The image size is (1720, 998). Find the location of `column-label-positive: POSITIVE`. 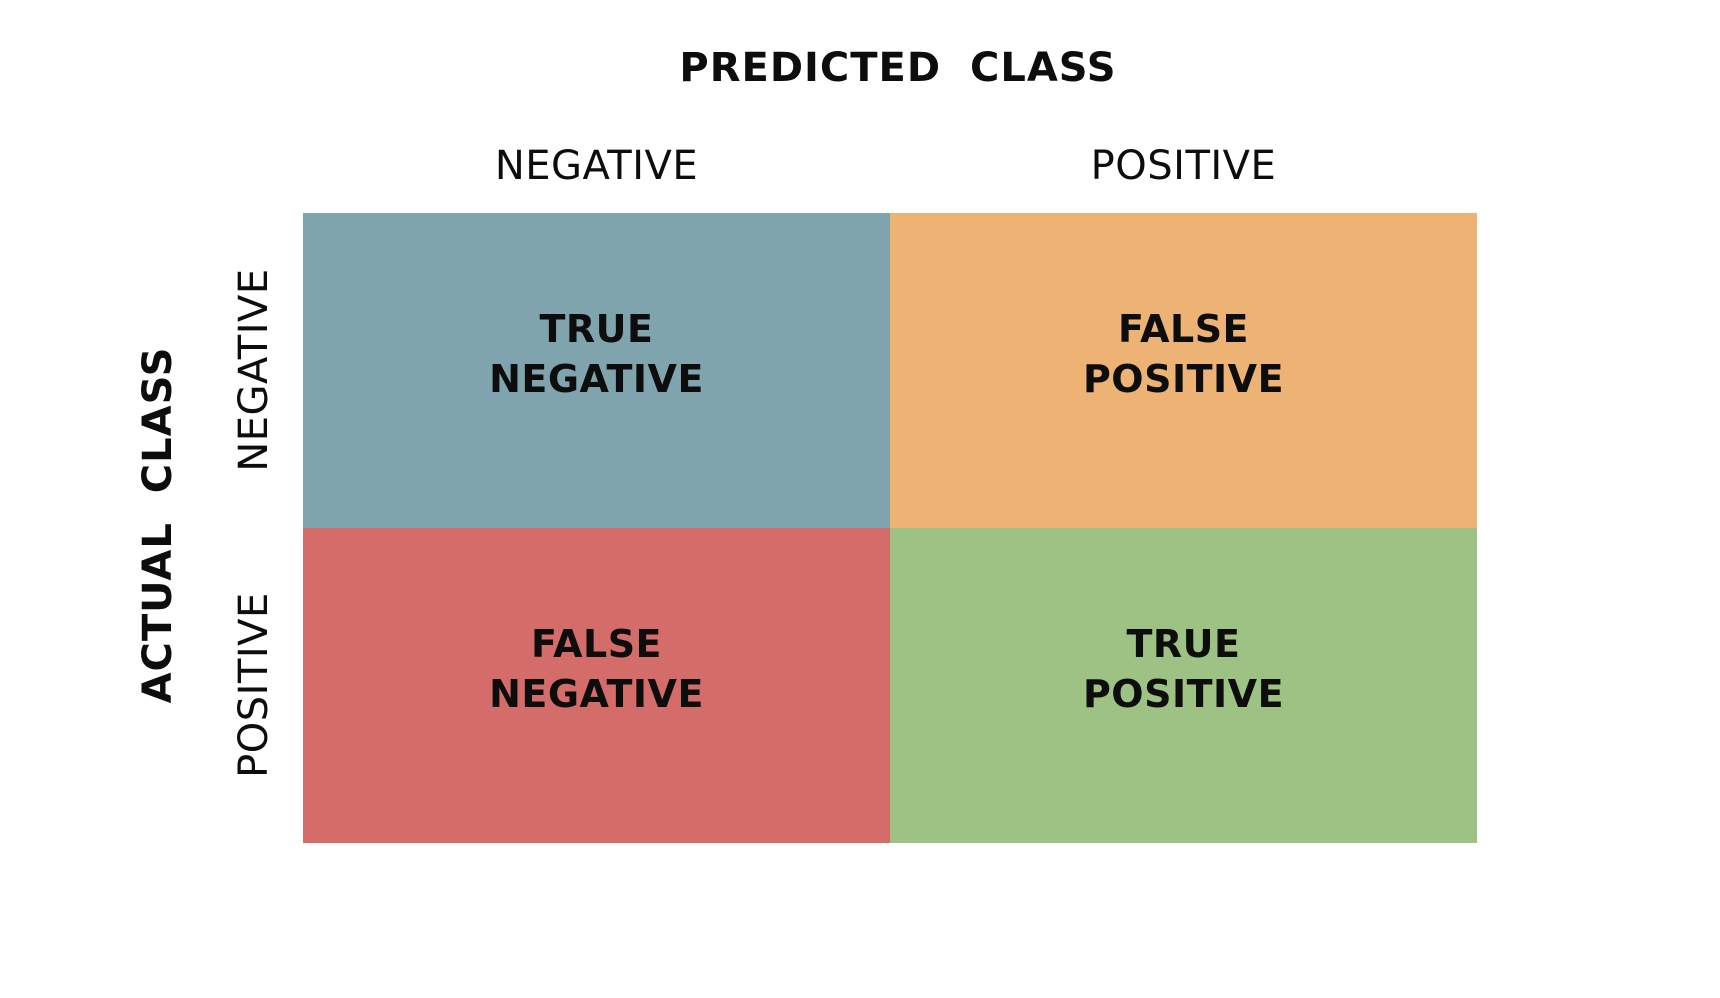

column-label-positive: POSITIVE is located at coordinates (1183, 166).